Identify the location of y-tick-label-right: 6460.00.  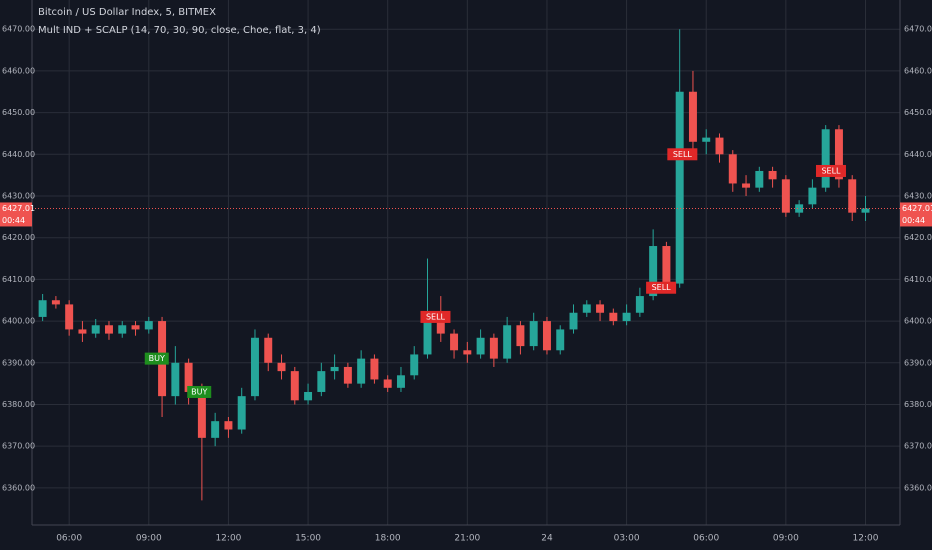
(918, 70).